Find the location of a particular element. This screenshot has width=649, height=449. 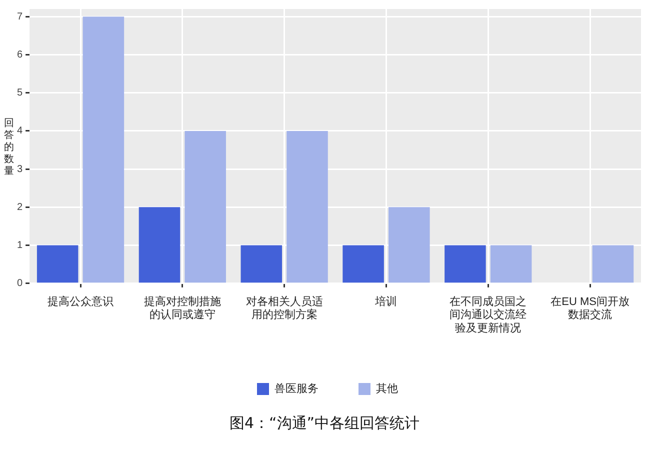

legend-label: 兽医服务 is located at coordinates (296, 389).